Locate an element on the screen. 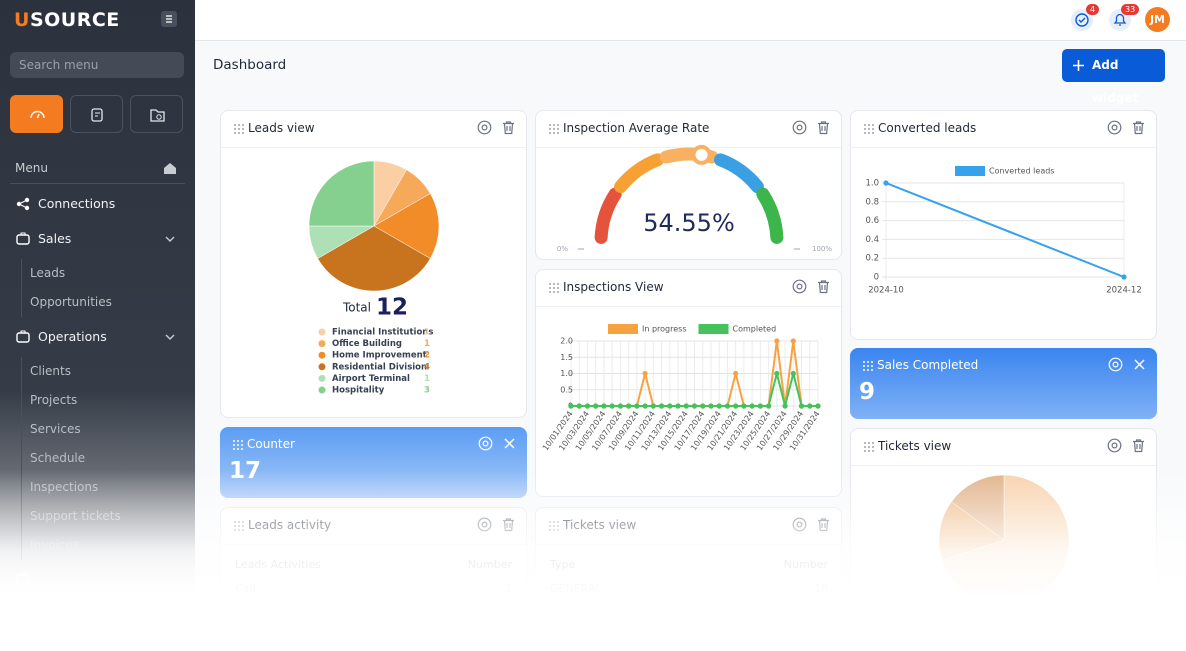 This screenshot has width=1186, height=651. widget-value: 17 is located at coordinates (245, 471).